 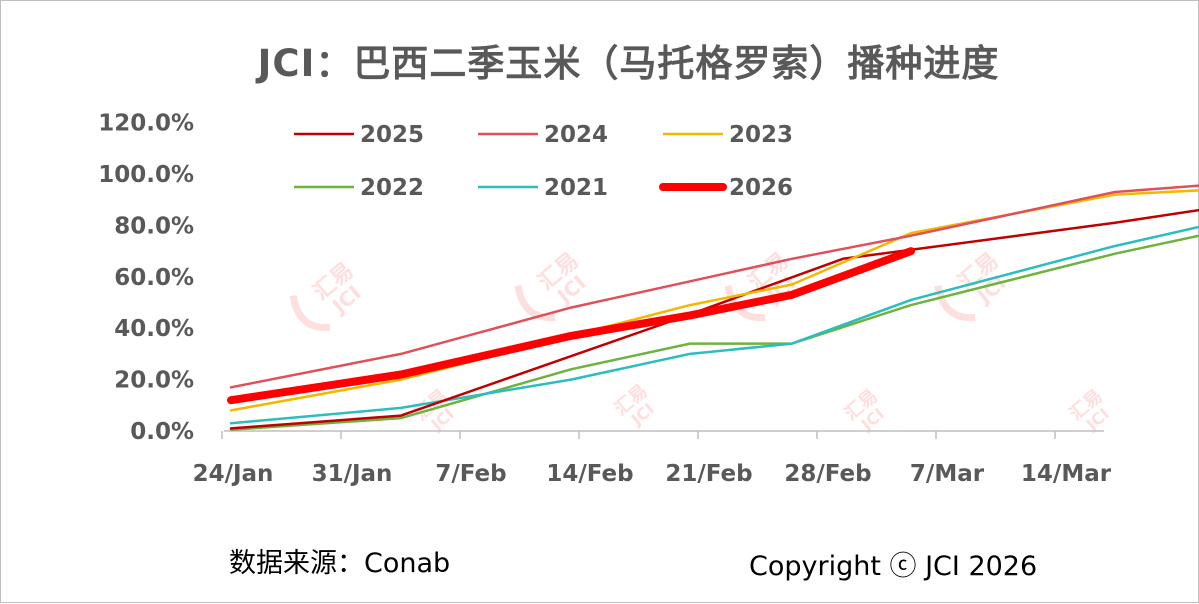 What do you see at coordinates (154, 226) in the screenshot?
I see `y-tick-label: 80.0%` at bounding box center [154, 226].